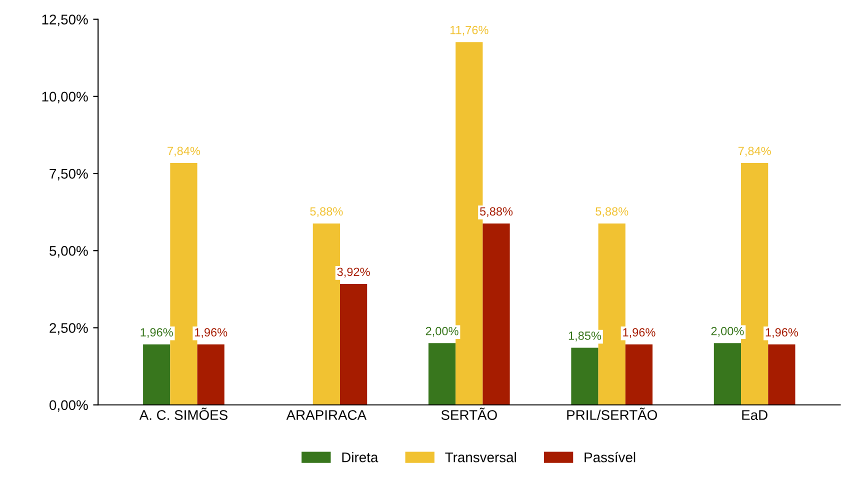 This screenshot has height=482, width=853. I want to click on y-tick-label: 2,50%, so click(69, 329).